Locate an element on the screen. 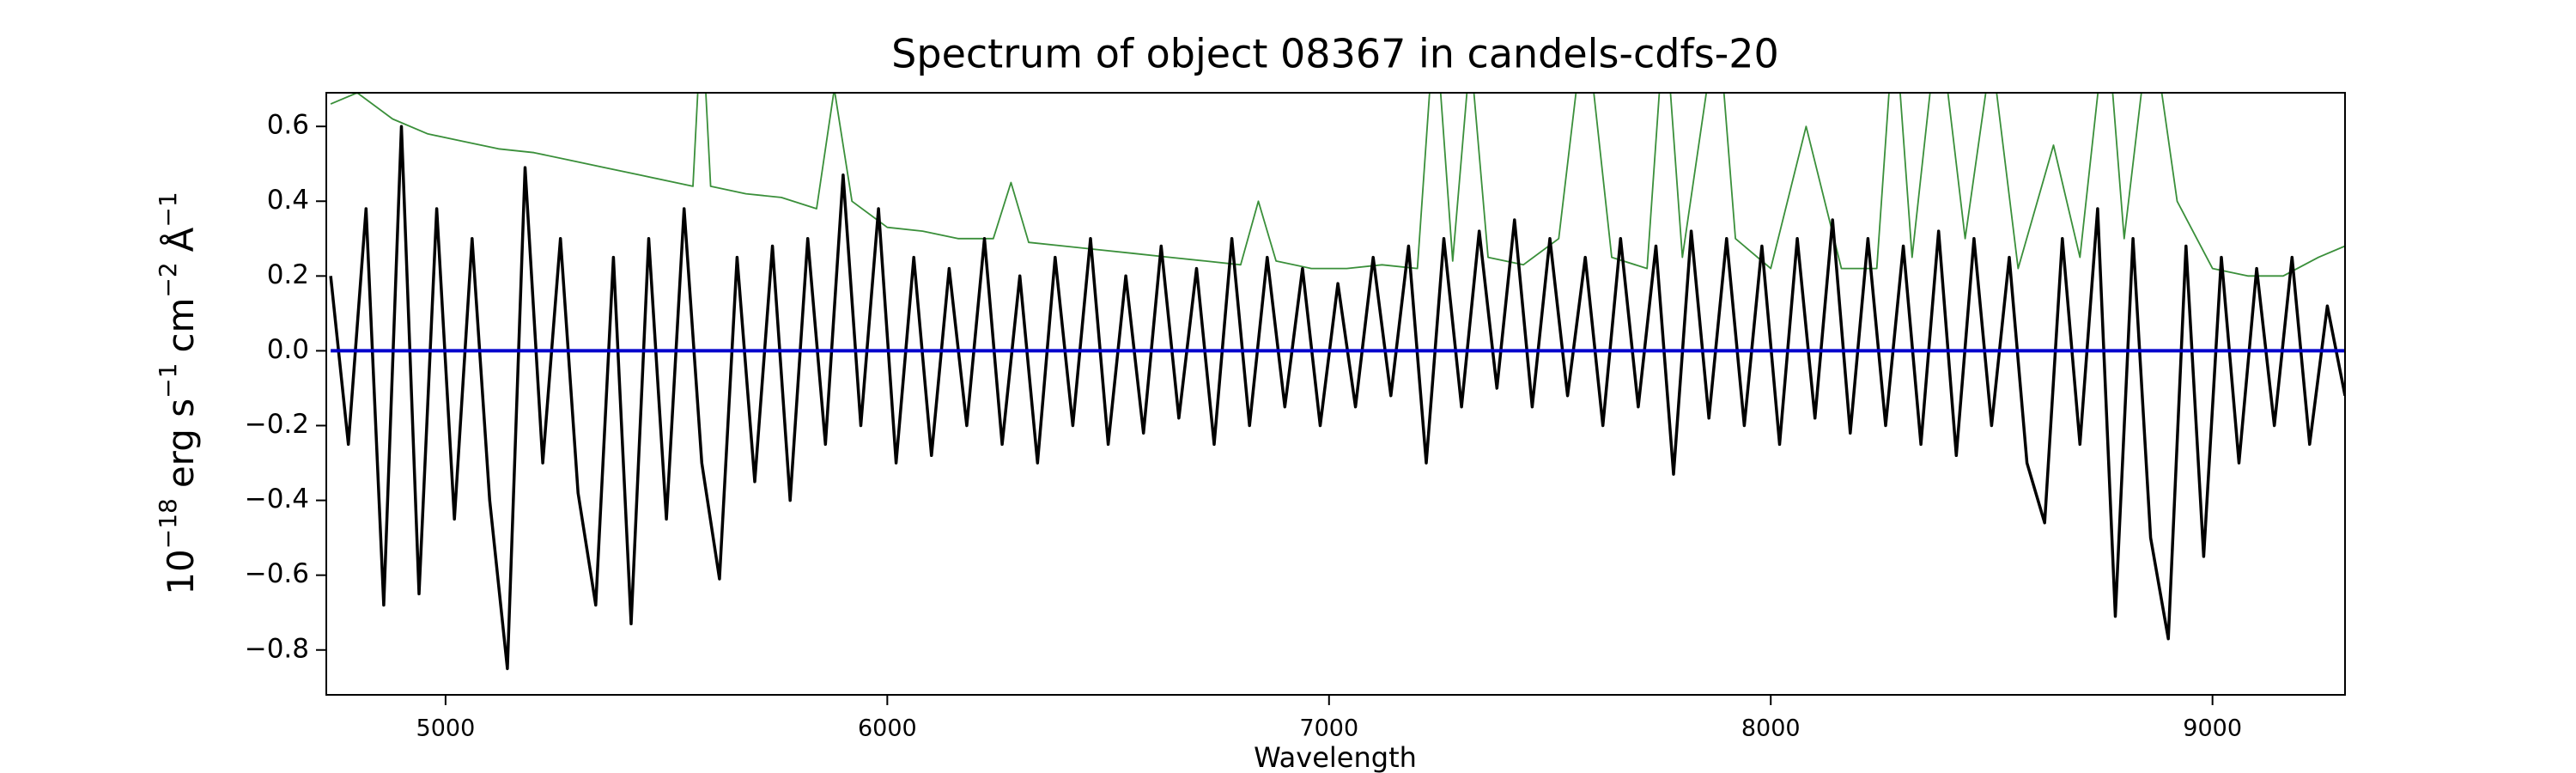 Image resolution: width=2576 pixels, height=773 pixels. y-tick-label: −0.6 is located at coordinates (277, 573).